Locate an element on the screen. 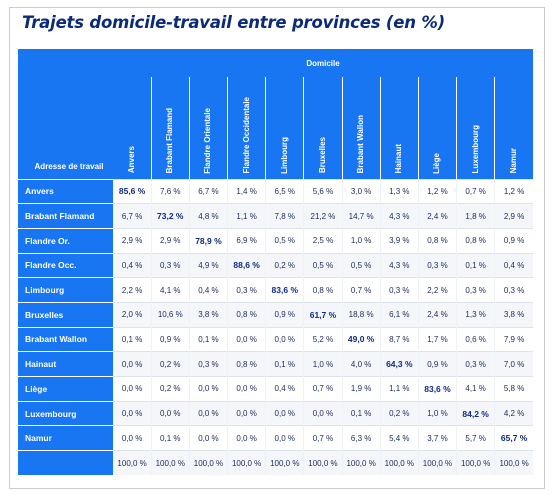 The height and width of the screenshot is (495, 555). table-cell: 3,7 % is located at coordinates (437, 438).